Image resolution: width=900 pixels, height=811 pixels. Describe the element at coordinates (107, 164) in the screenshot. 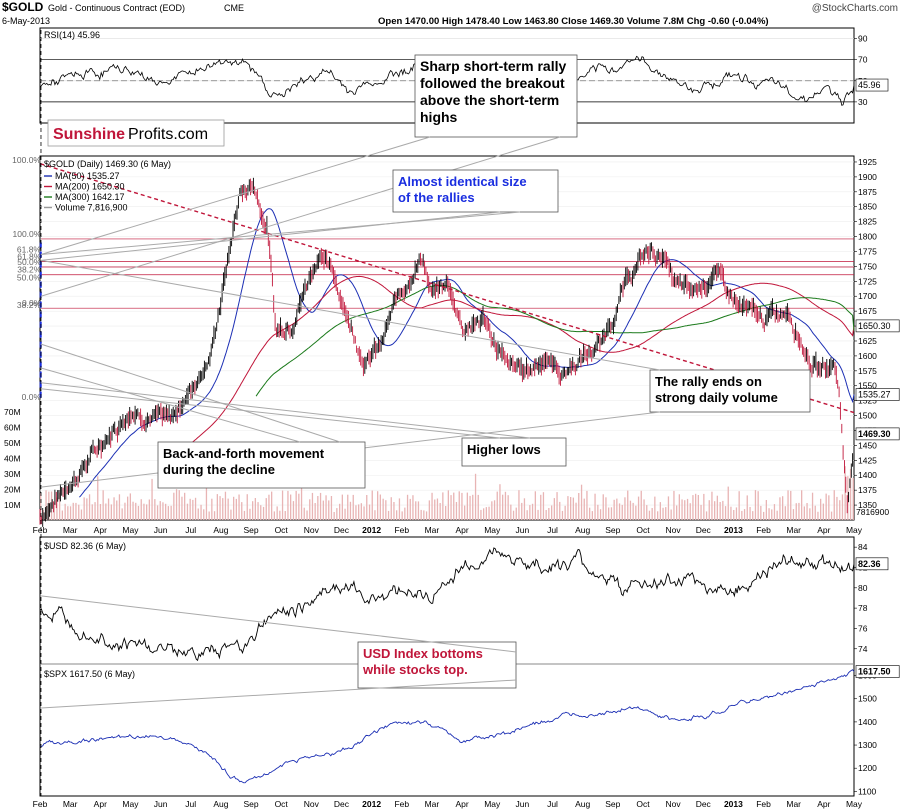

I see `gold-panel-title: $GOLD (Daily) 1469.30 (6 May)` at that location.